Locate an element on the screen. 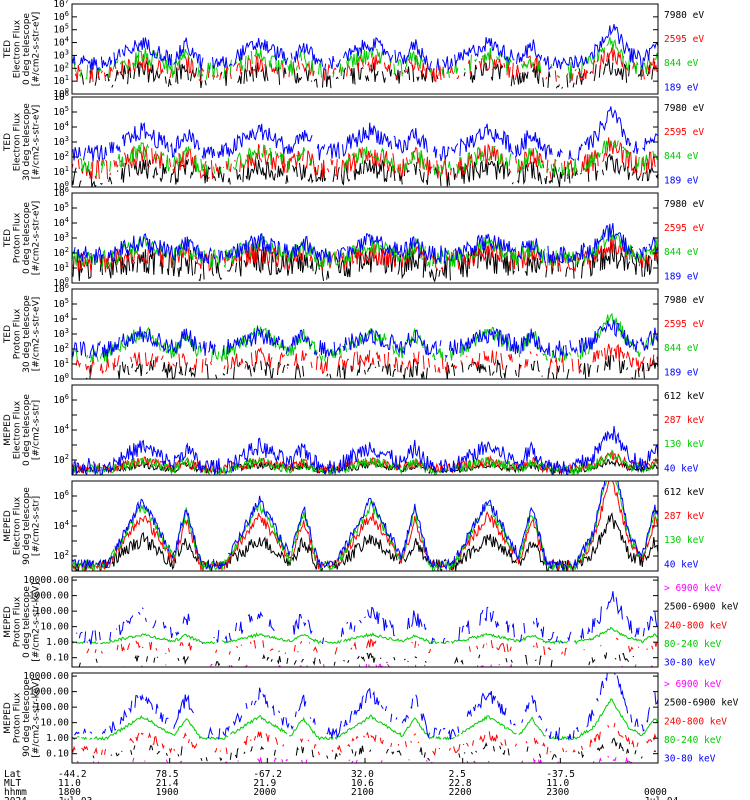 This screenshot has width=750, height=800. legend-1-2: 844 eV is located at coordinates (681, 156).